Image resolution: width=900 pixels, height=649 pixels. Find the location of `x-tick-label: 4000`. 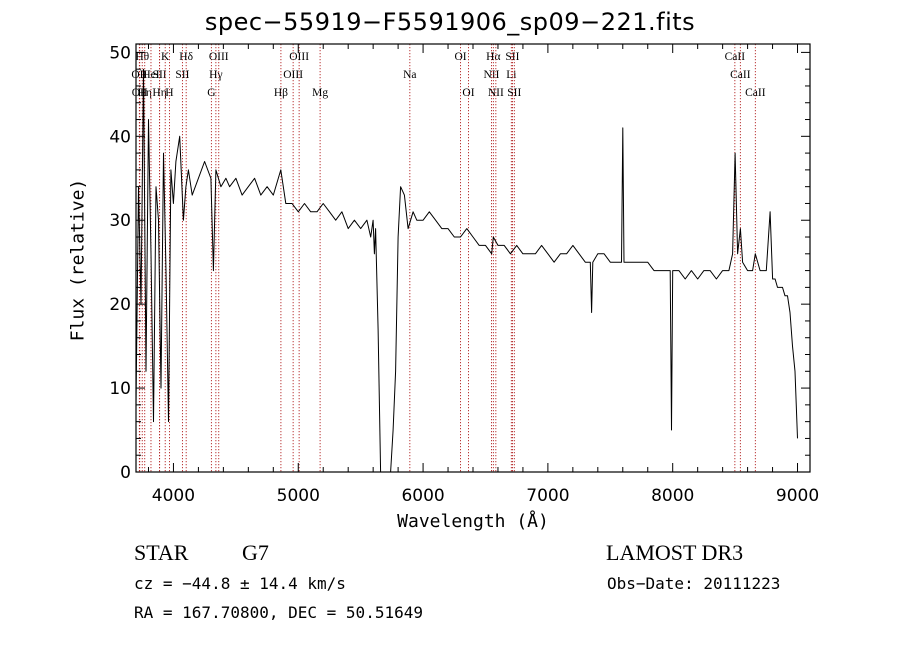

x-tick-label: 4000 is located at coordinates (173, 496).